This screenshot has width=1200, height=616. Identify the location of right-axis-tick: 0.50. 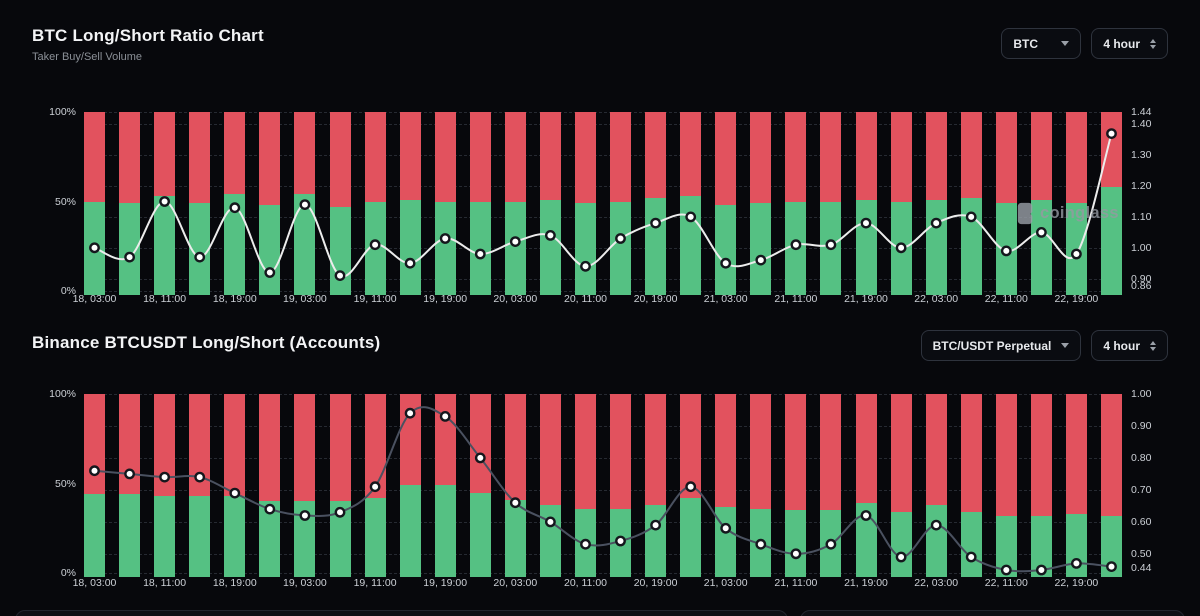
(1141, 553).